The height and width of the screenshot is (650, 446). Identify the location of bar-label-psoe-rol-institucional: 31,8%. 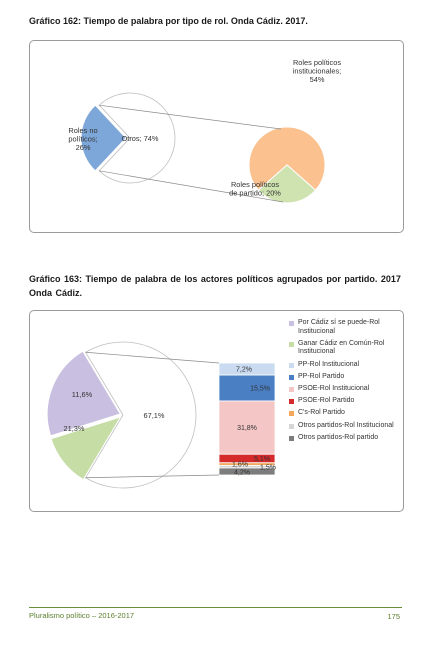
(247, 428).